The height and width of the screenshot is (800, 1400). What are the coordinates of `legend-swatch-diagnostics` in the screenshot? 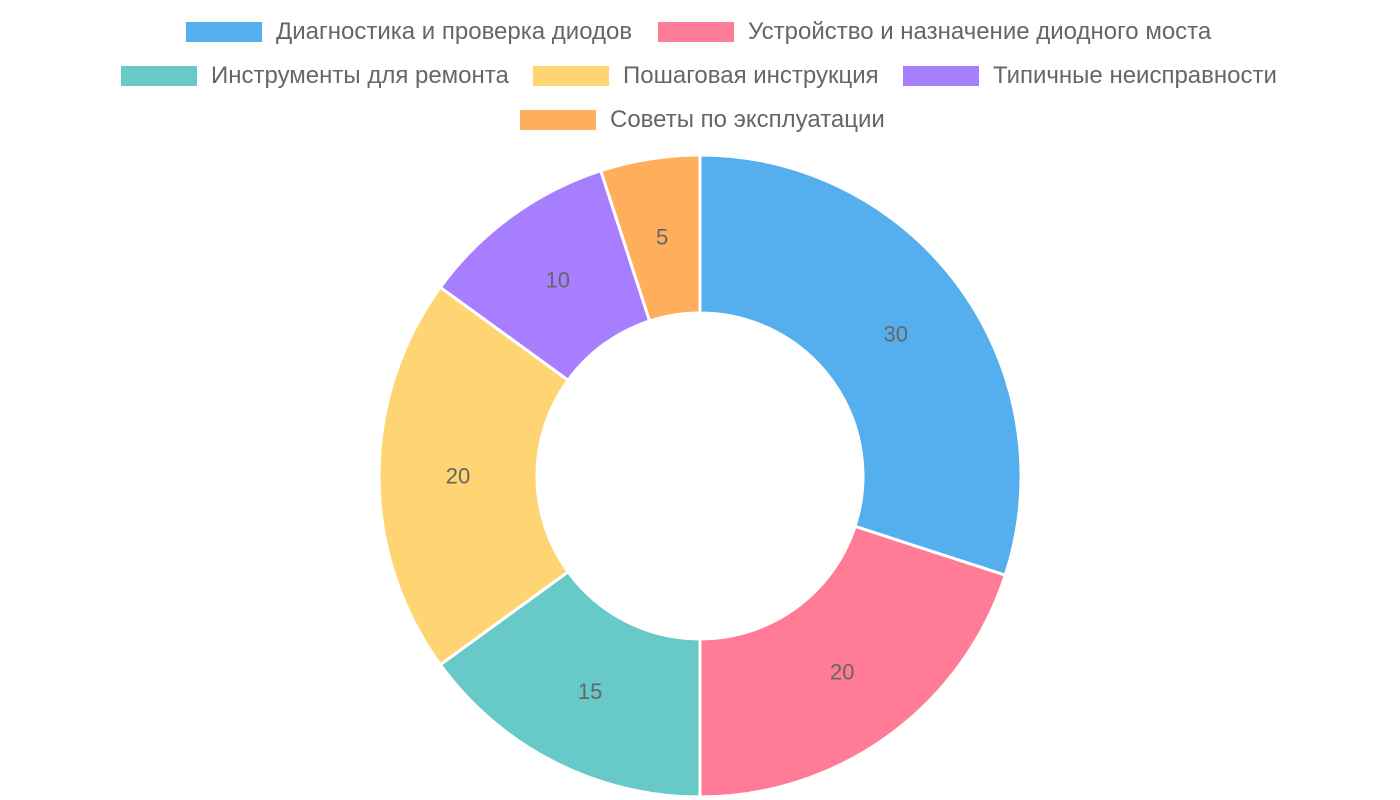 It's located at (224, 32).